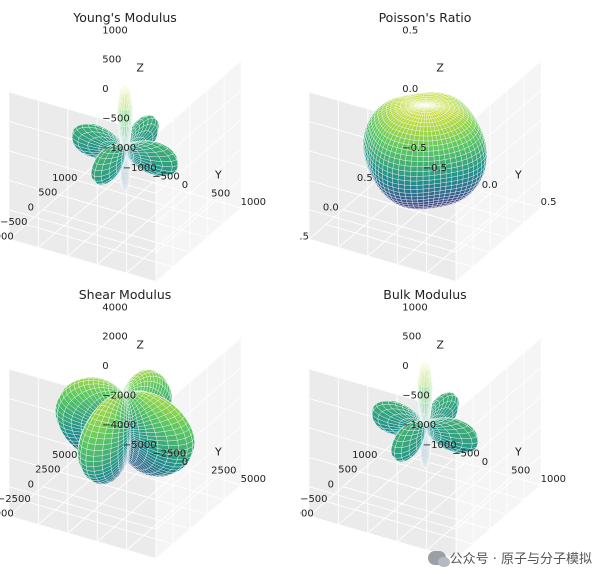 This screenshot has width=600, height=575. Describe the element at coordinates (410, 89) in the screenshot. I see `tick-label: 0.0` at that location.